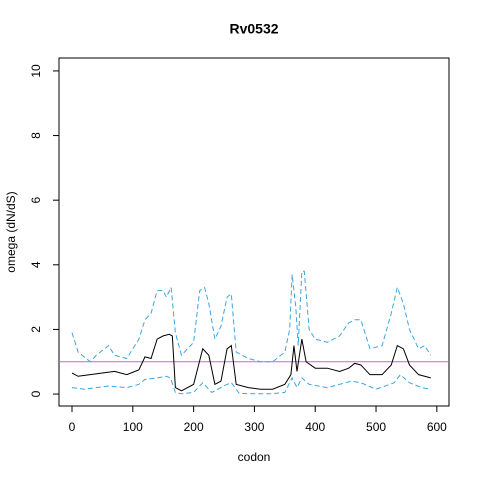  I want to click on y-tick-label: 2, so click(36, 329).